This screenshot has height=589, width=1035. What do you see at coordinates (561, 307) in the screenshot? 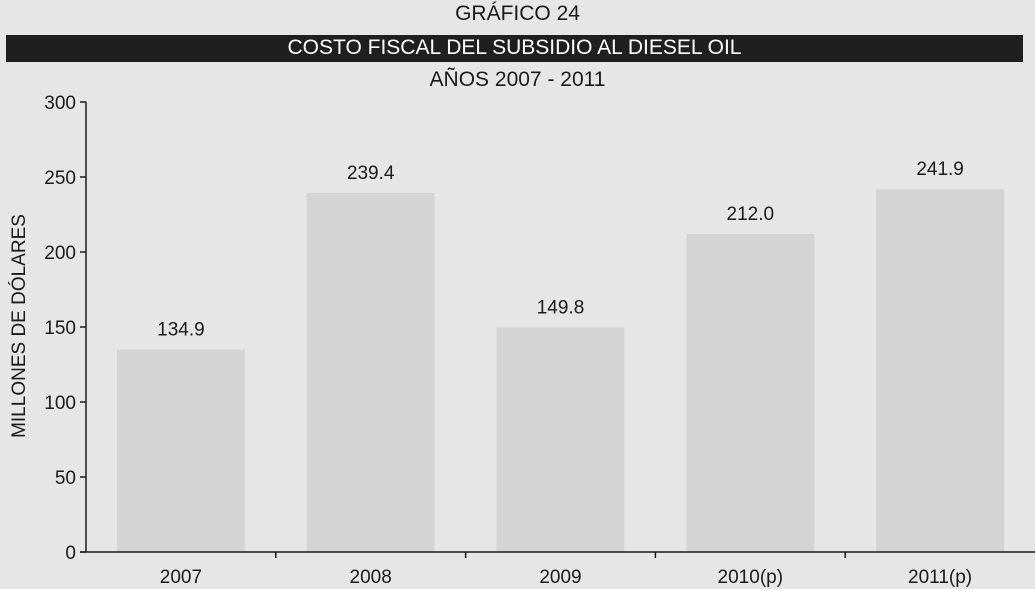
I see `value-label-2009: 149.8` at bounding box center [561, 307].